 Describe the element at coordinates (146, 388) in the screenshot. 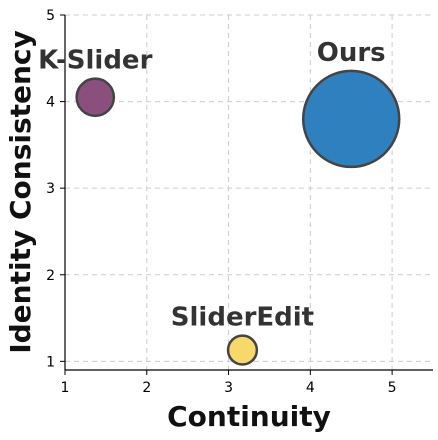

I see `x-tick-label: 2` at that location.